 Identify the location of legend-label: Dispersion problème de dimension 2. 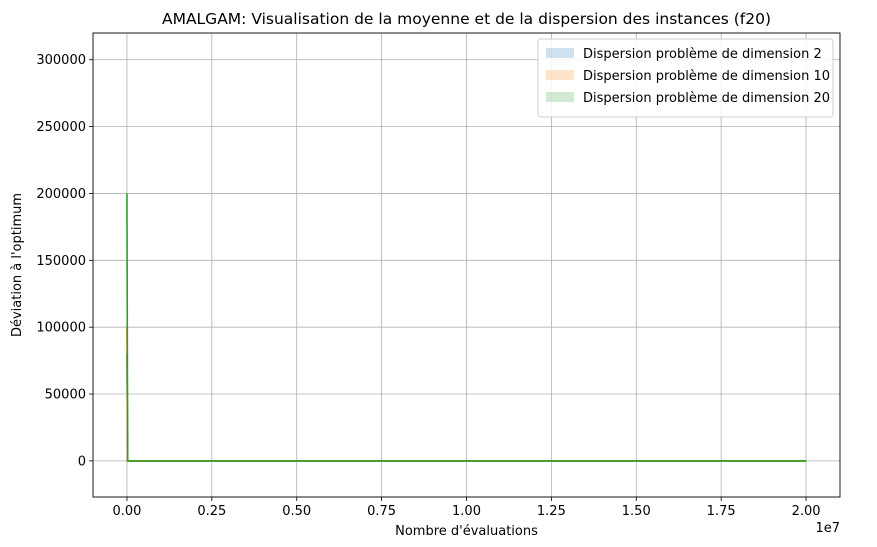
(702, 54).